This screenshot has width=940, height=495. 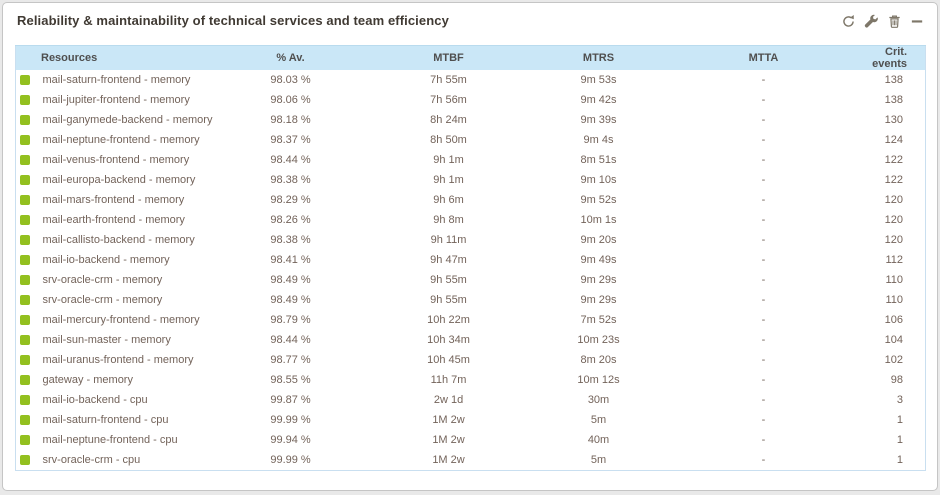 I want to click on crit-events-cell: 3, so click(x=900, y=400).